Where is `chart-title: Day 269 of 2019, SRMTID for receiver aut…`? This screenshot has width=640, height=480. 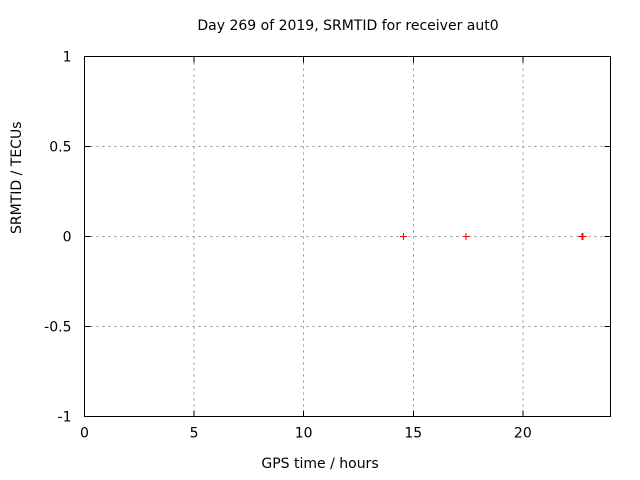
chart-title: Day 269 of 2019, SRMTID for receiver aut… is located at coordinates (348, 26).